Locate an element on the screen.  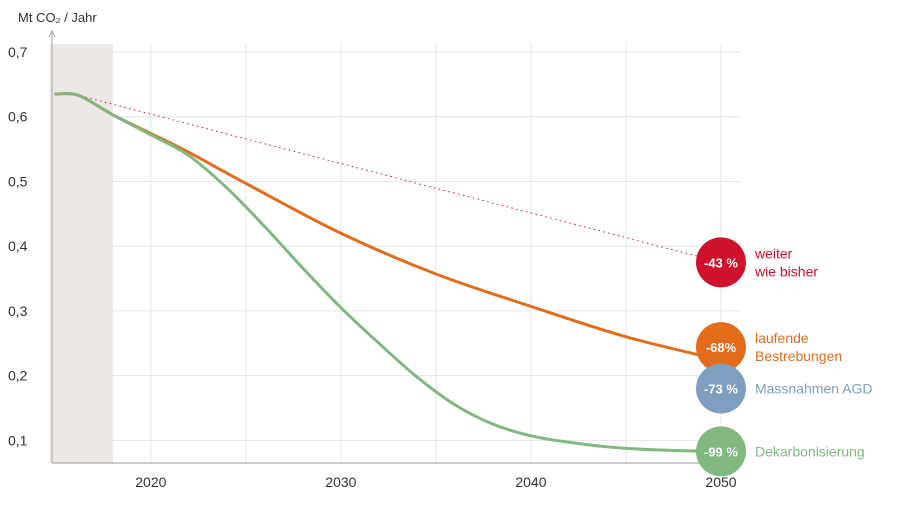
series-label-dekarbonisierung: Dekarbonisierung is located at coordinates (810, 451).